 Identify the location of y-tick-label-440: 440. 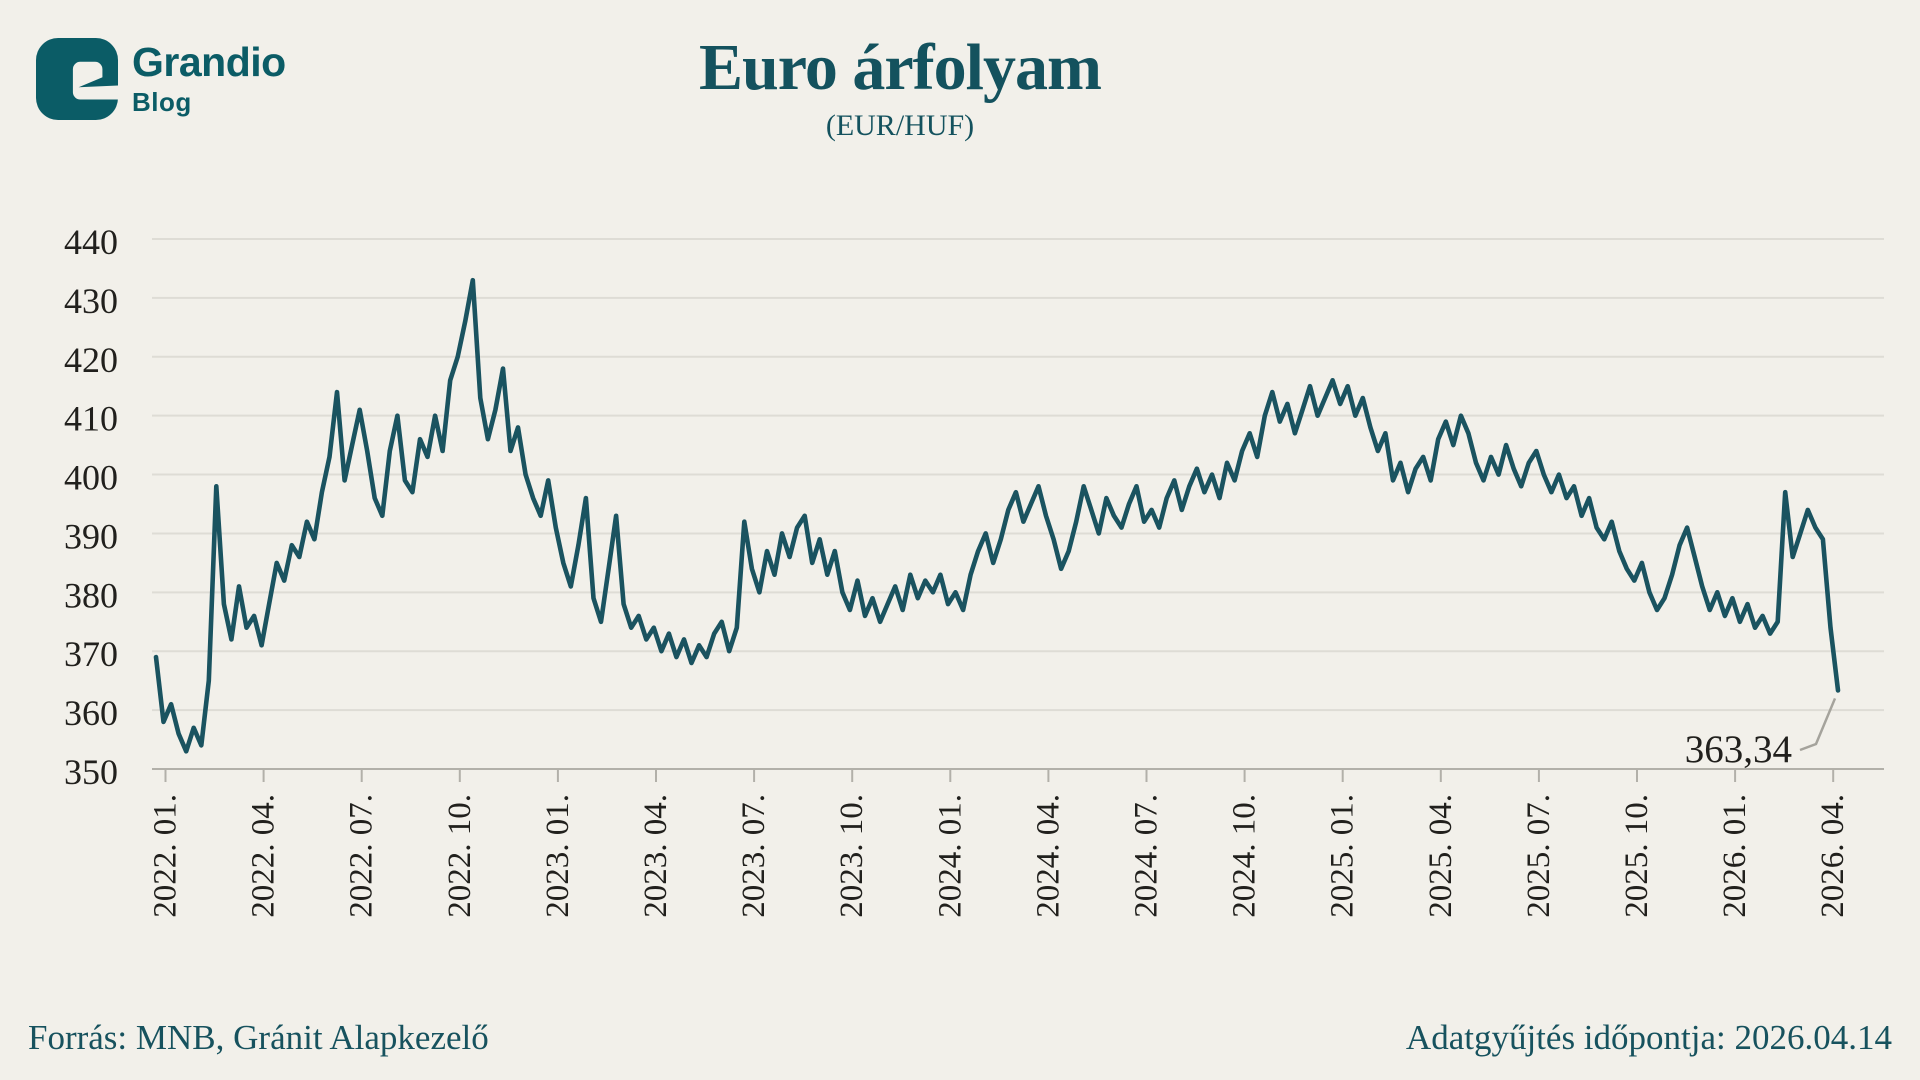
(91, 242).